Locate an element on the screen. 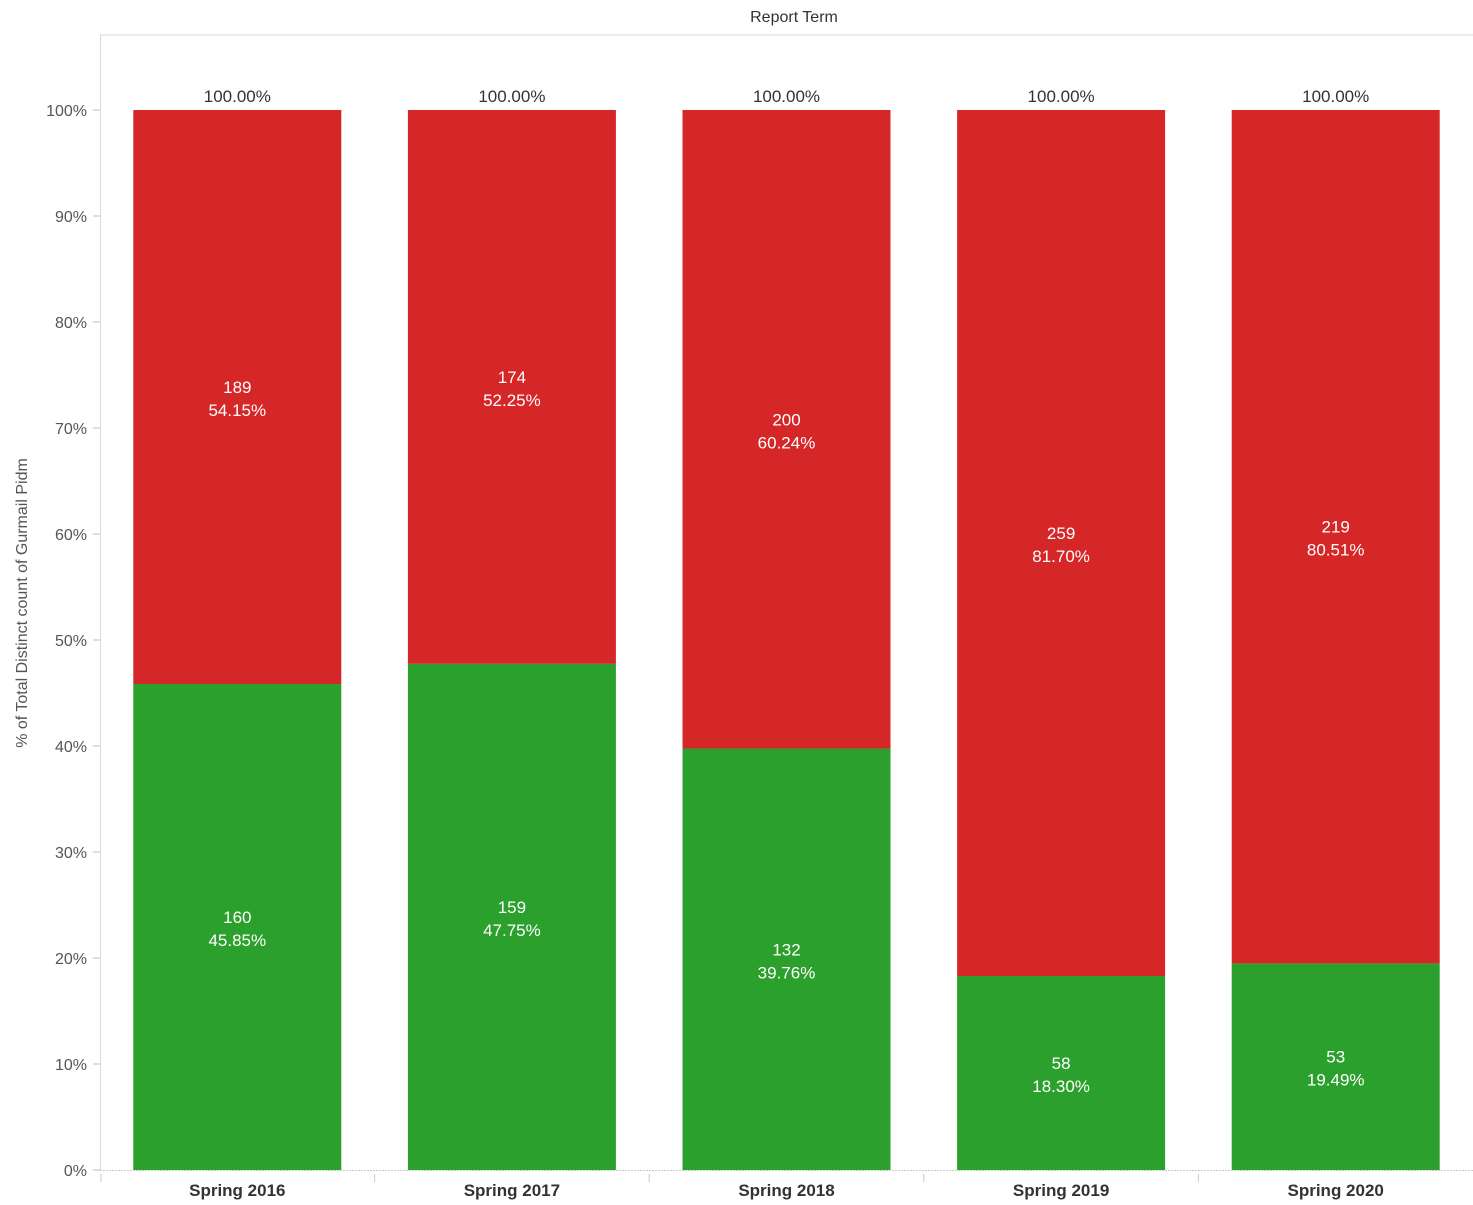  y-tick-label: 50% is located at coordinates (71, 641).